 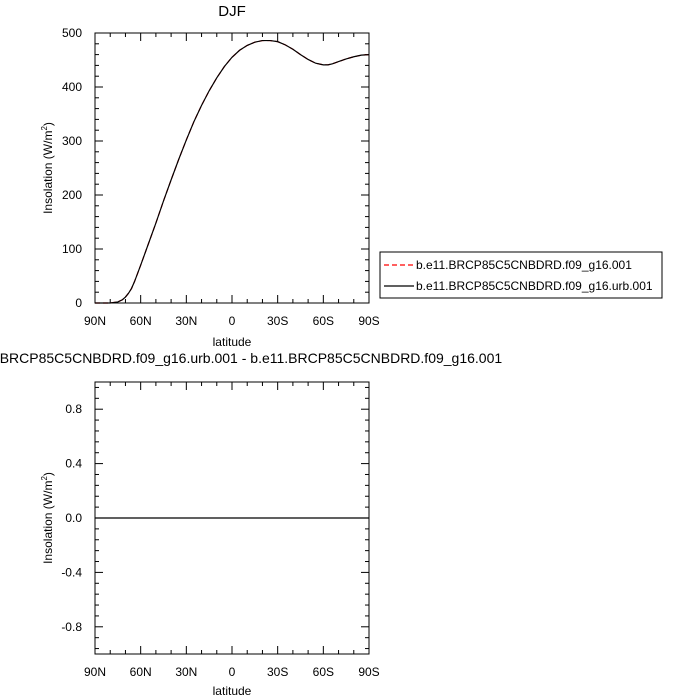 I want to click on bottom-x-tick-labels: 90N 60N 30N 0 30S 60S 90S, so click(x=232, y=672).